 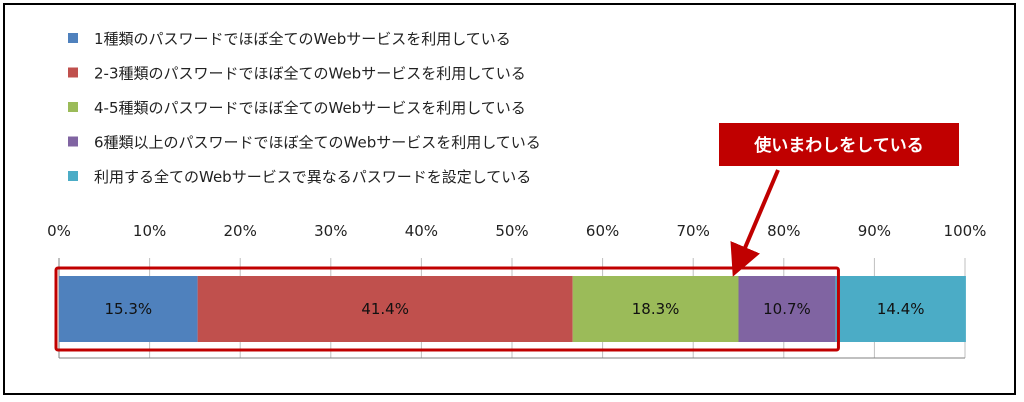 I want to click on data-label-1: 15.3%, so click(x=128, y=309).